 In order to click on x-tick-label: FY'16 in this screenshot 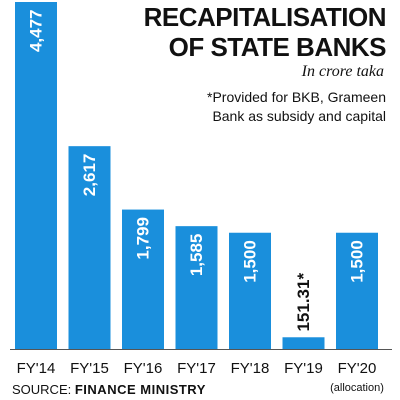, I will do `click(143, 368)`.